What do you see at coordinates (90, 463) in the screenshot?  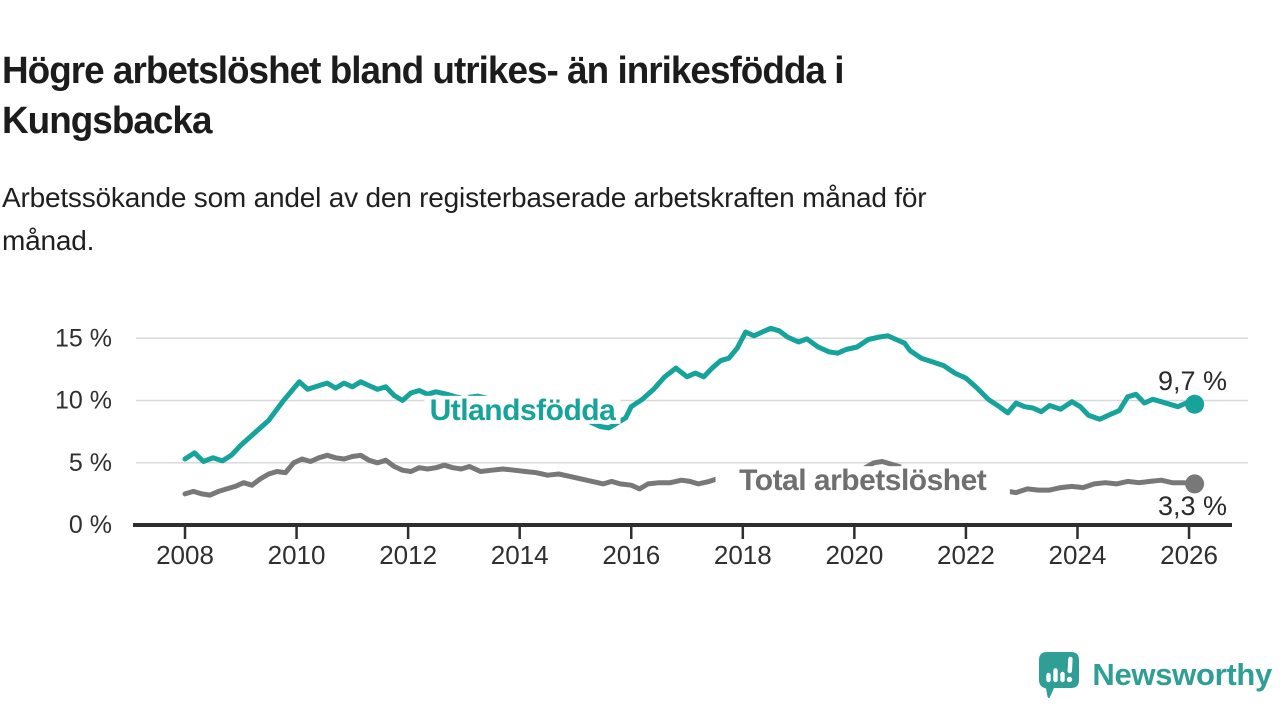 I see `y-tick-label-5: 5 %` at bounding box center [90, 463].